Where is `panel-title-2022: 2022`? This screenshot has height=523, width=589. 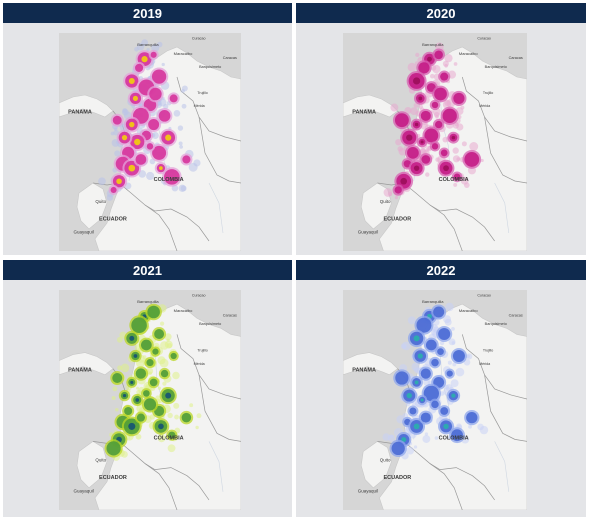
panel-title-2022: 2022 is located at coordinates (441, 270).